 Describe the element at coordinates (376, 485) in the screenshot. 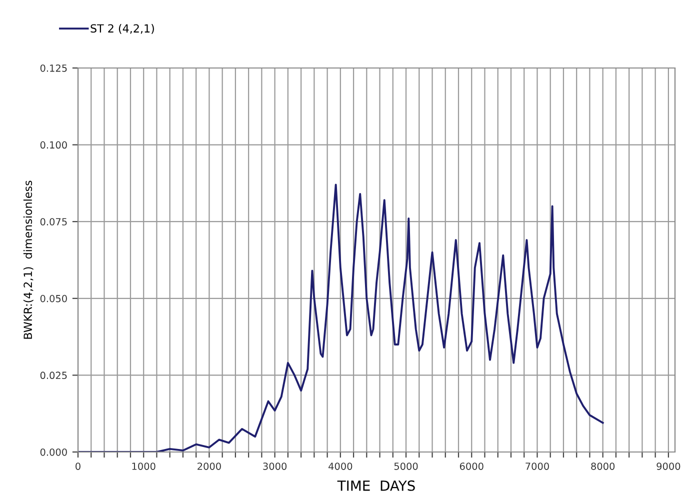

I see `x-axis-title: TIME DAYS` at that location.